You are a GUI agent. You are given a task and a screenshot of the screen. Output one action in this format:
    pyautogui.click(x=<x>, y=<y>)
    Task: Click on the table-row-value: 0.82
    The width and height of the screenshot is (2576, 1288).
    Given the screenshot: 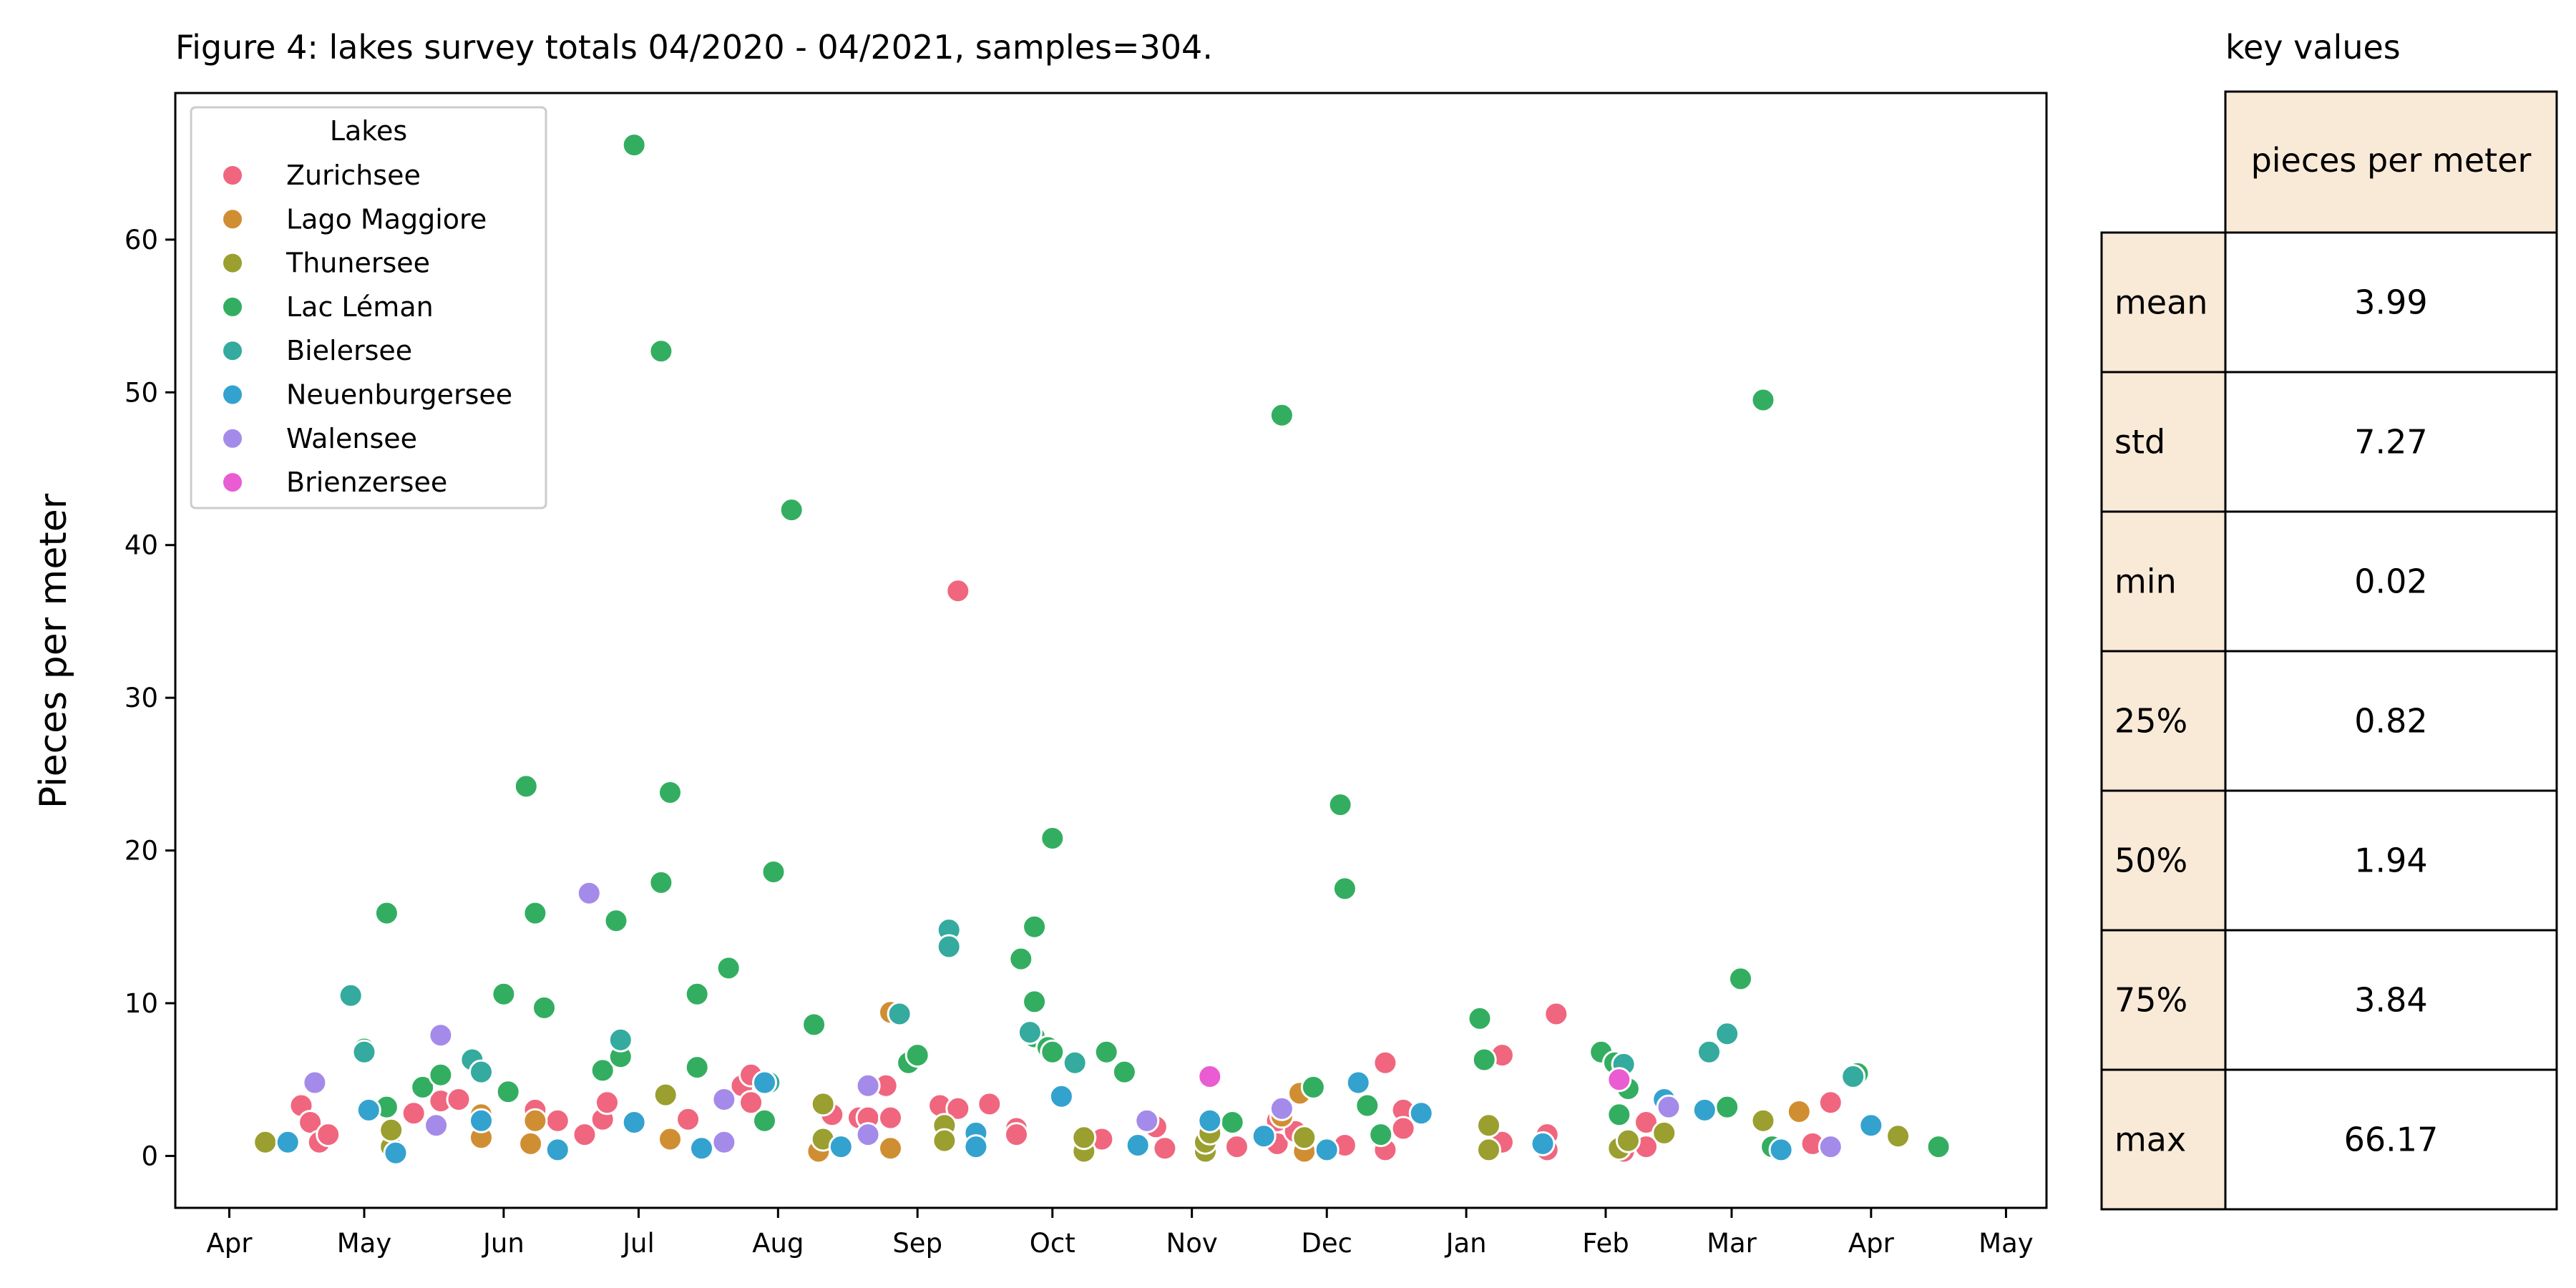 What is the action you would take?
    pyautogui.click(x=2390, y=721)
    